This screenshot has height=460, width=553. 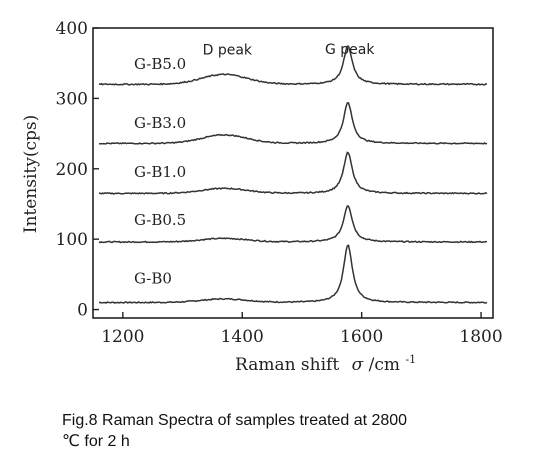 I want to click on x-axis-title: Raman shift σ /cm -1, so click(x=325, y=364).